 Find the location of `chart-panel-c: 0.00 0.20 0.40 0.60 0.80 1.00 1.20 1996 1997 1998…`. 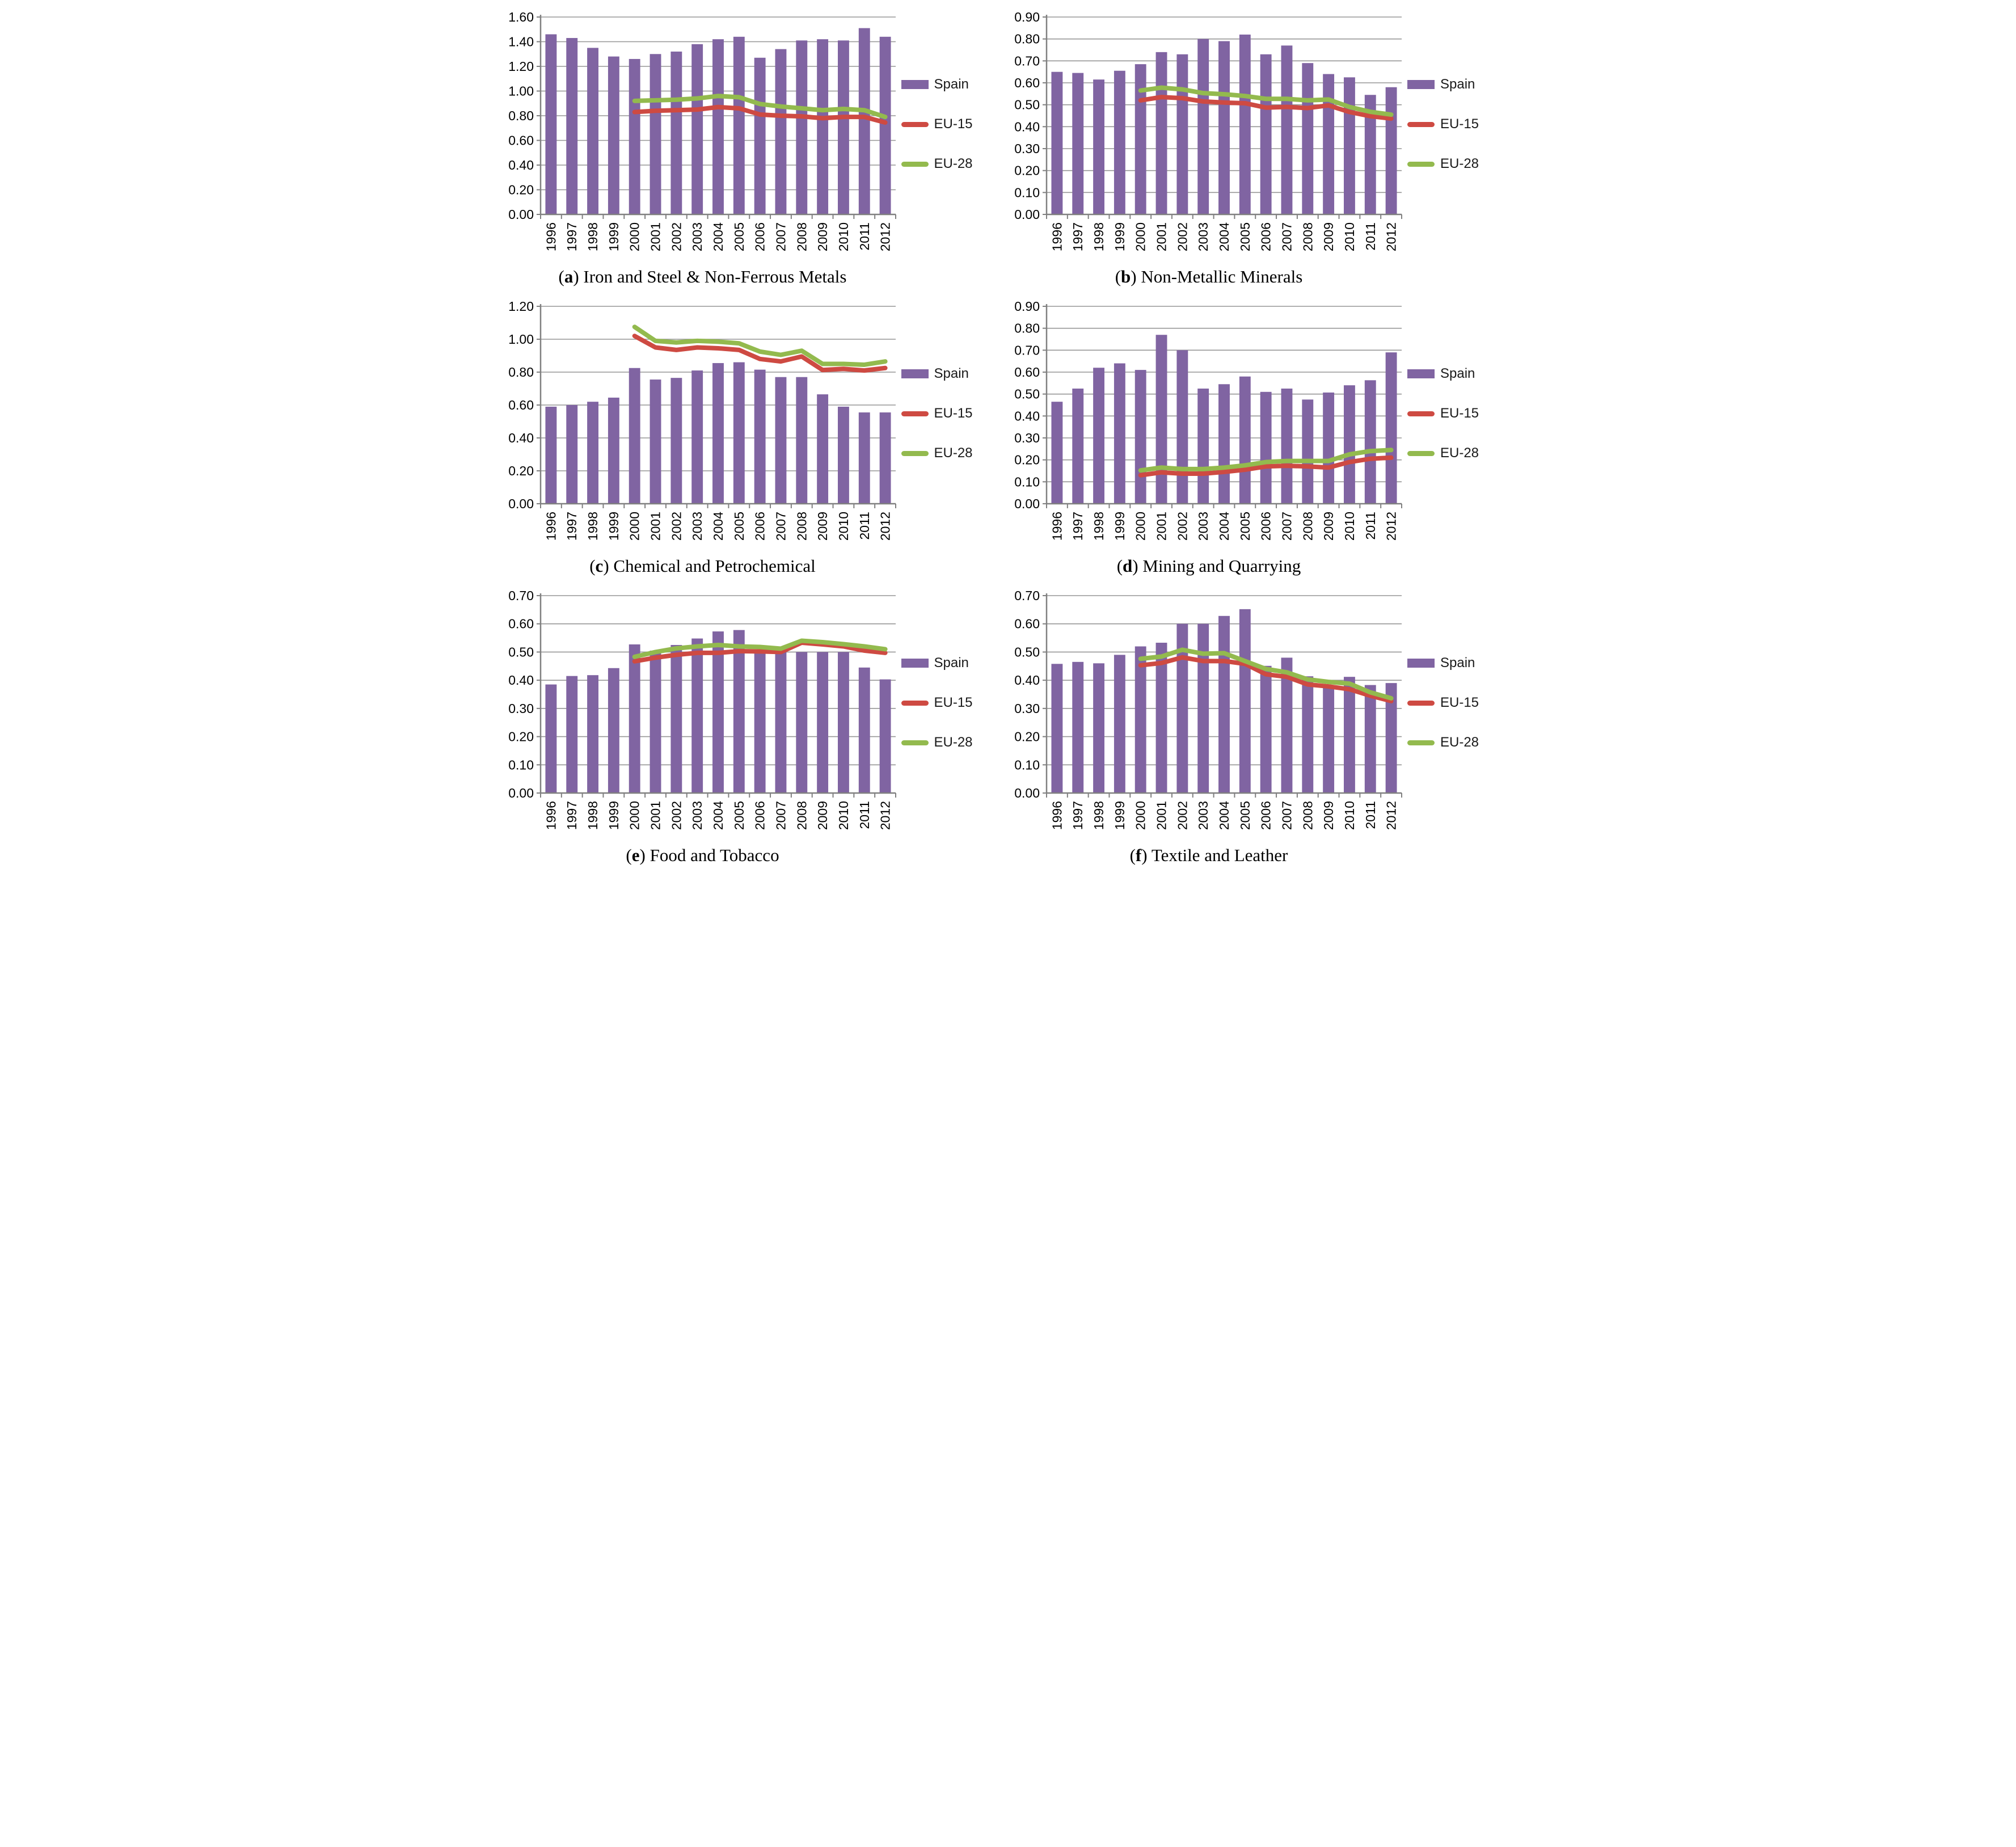

chart-panel-c: 0.00 0.20 0.40 0.60 0.80 1.00 1.20 1996 1997 1998… is located at coordinates (755, 437).